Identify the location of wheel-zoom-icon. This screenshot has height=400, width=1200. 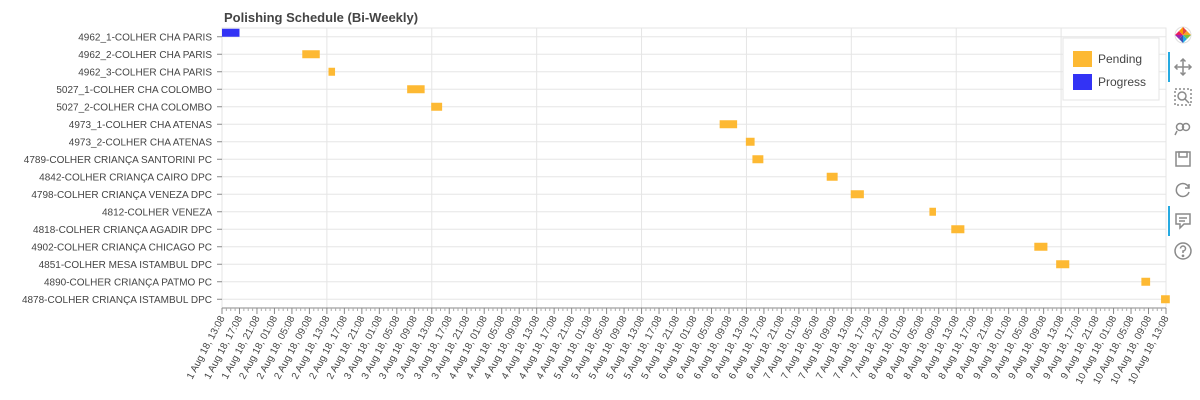
(1183, 127).